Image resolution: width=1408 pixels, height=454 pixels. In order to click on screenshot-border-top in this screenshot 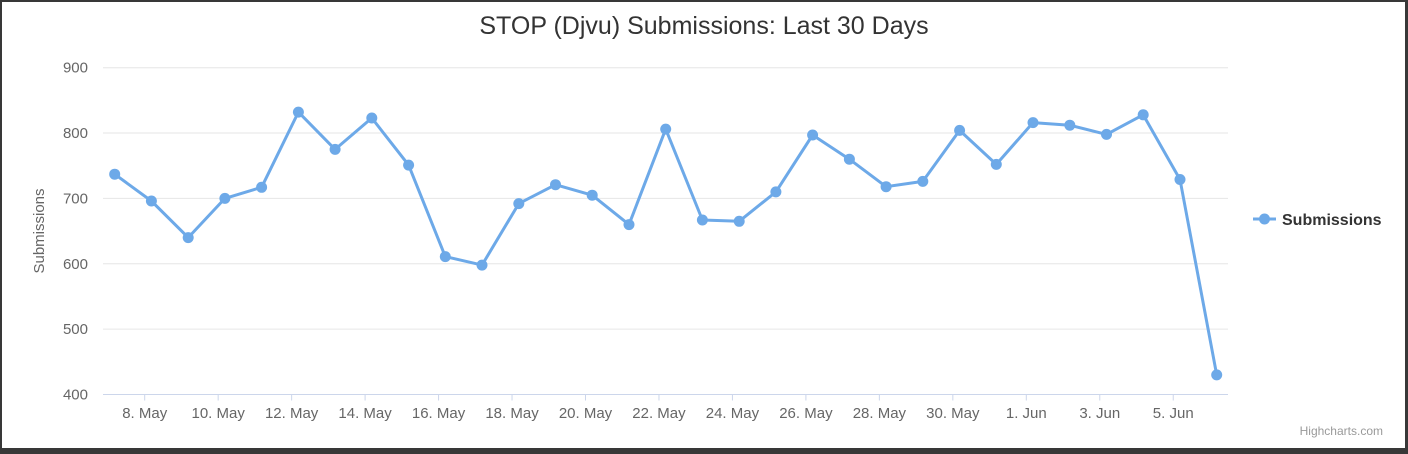, I will do `click(704, 1)`.